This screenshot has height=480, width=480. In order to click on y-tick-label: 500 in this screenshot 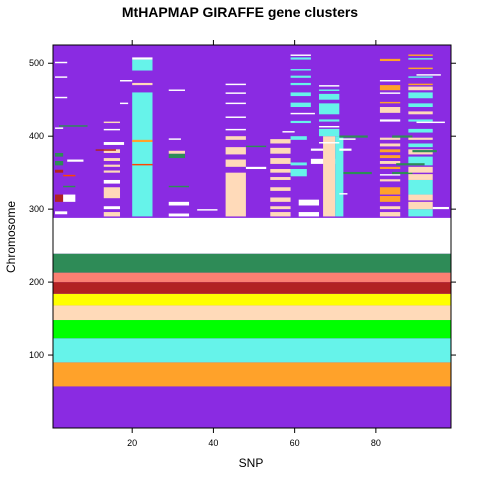, I will do `click(36, 63)`.